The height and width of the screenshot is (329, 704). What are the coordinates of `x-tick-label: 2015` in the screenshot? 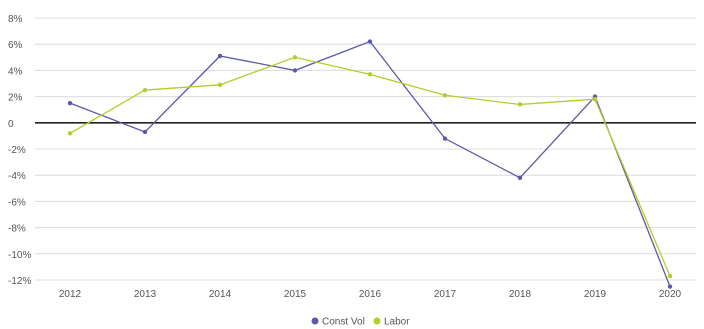 It's located at (295, 294).